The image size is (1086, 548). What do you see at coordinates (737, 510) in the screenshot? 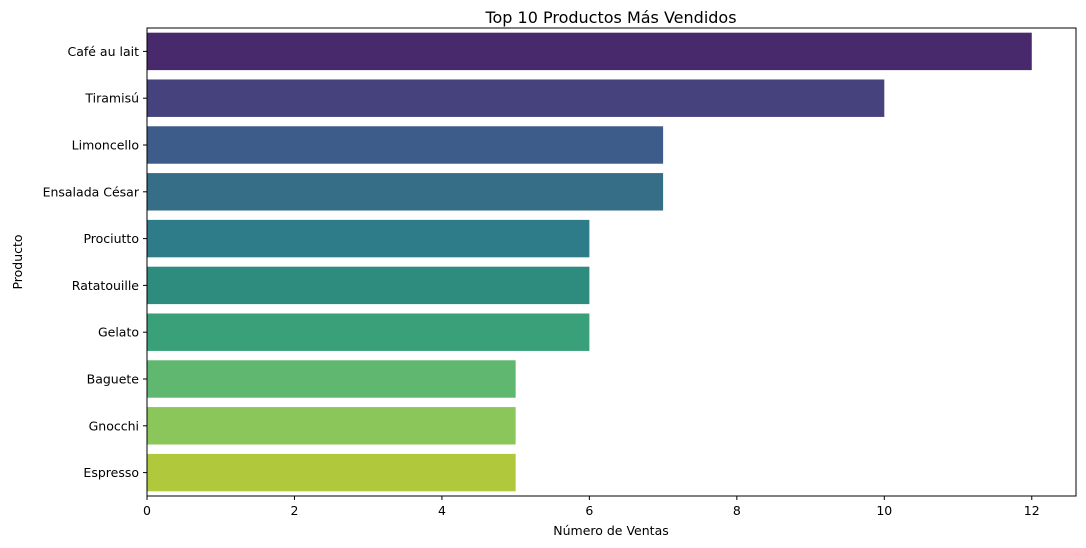
I see `x-tick-label: 8` at bounding box center [737, 510].